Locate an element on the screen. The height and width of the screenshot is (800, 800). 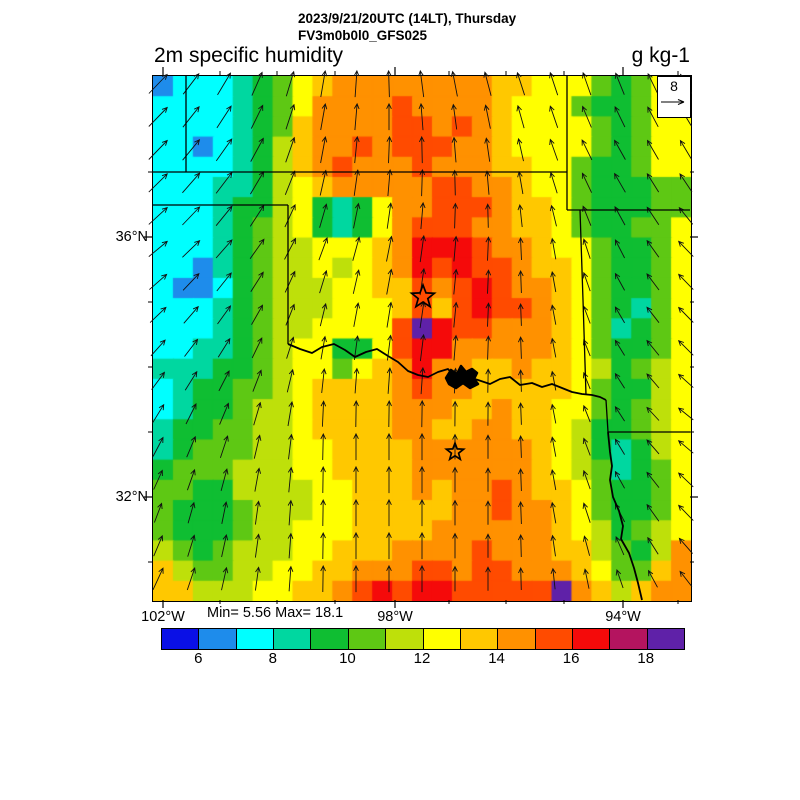
colorbar-tick-label: 12 is located at coordinates (422, 658).